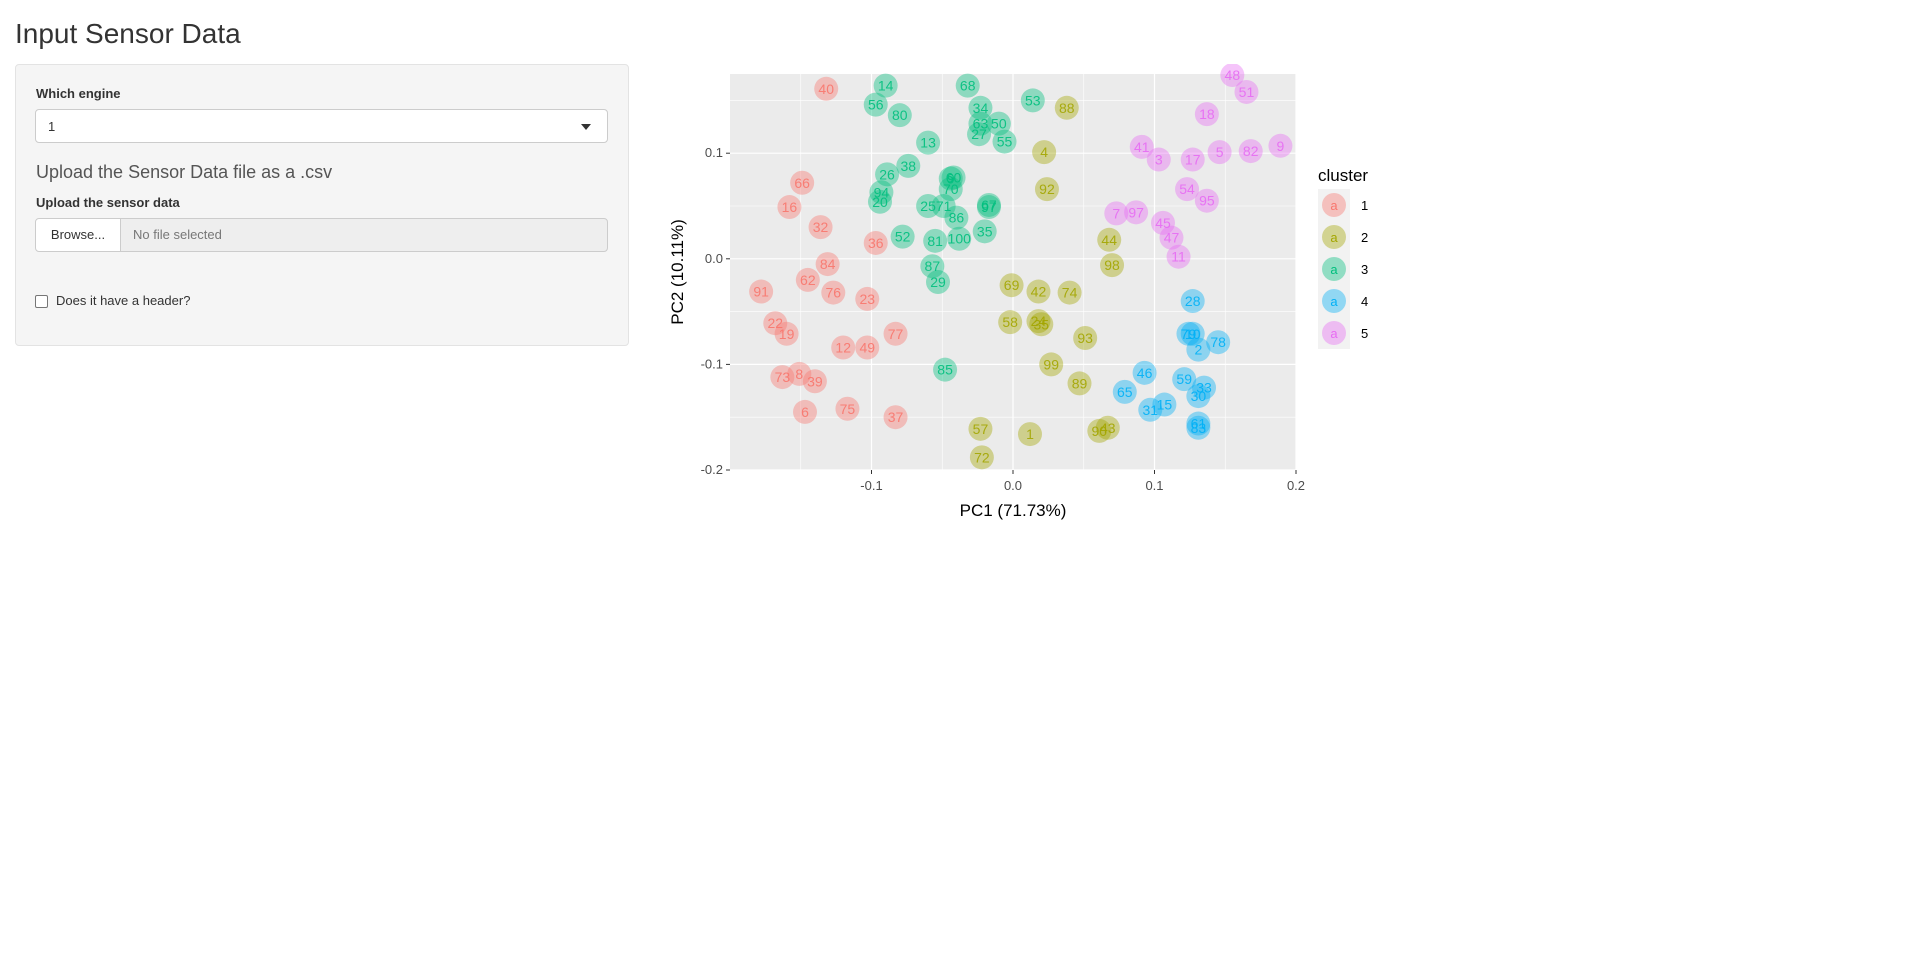  I want to click on point-label: 44, so click(1109, 240).